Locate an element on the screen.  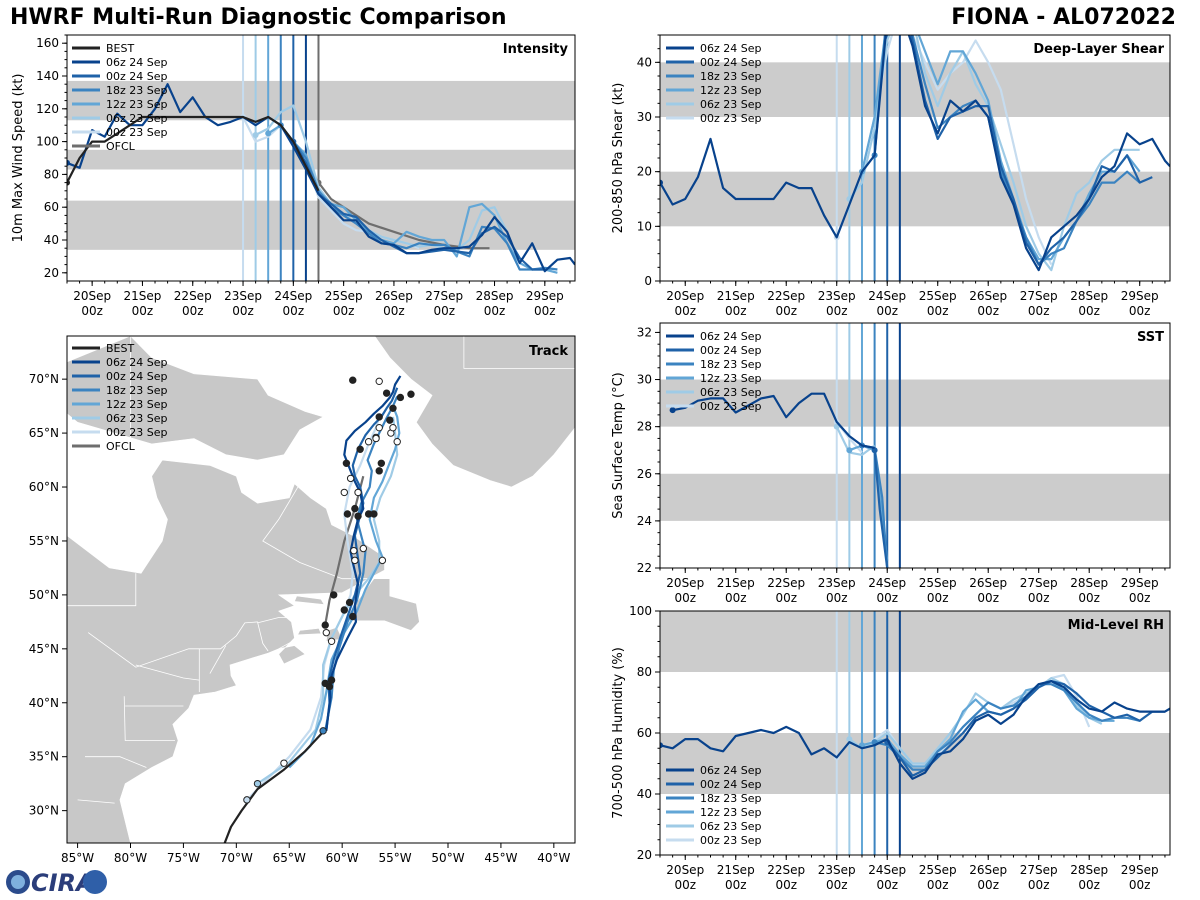
x-tick-label: 25Sep is located at coordinates (938, 870).